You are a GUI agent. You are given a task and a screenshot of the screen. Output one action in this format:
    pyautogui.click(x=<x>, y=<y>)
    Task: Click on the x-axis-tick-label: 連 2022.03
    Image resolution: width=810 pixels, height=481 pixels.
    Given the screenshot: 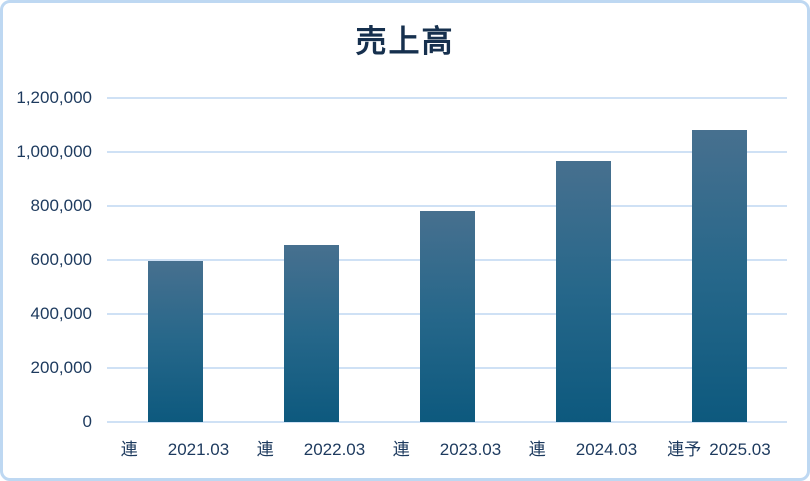 What is the action you would take?
    pyautogui.click(x=311, y=450)
    